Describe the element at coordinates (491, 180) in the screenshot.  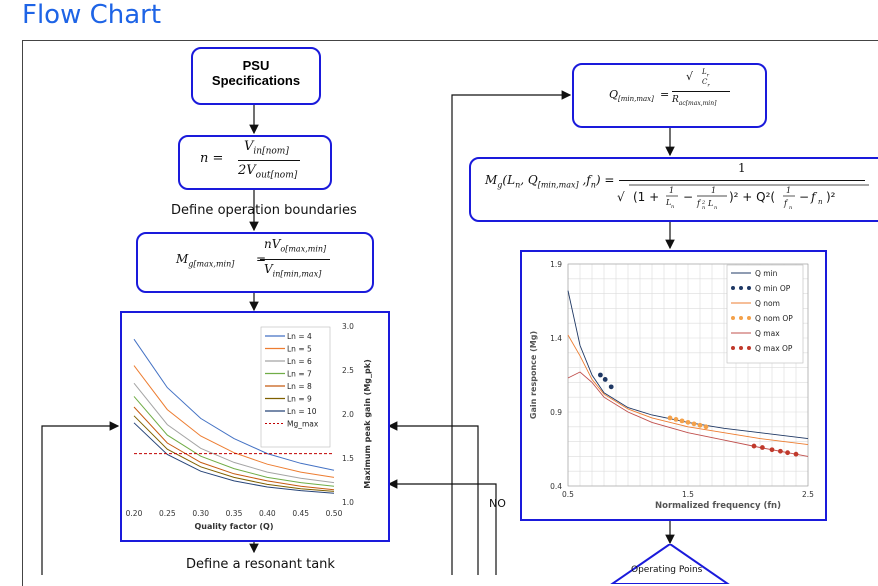
I see `gain-lhs-m: M` at that location.